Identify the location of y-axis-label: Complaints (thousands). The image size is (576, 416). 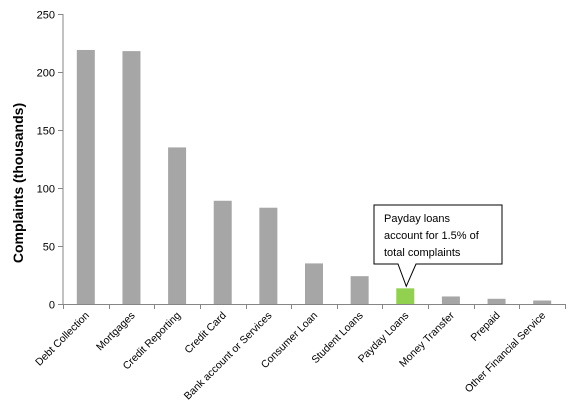
(18, 183).